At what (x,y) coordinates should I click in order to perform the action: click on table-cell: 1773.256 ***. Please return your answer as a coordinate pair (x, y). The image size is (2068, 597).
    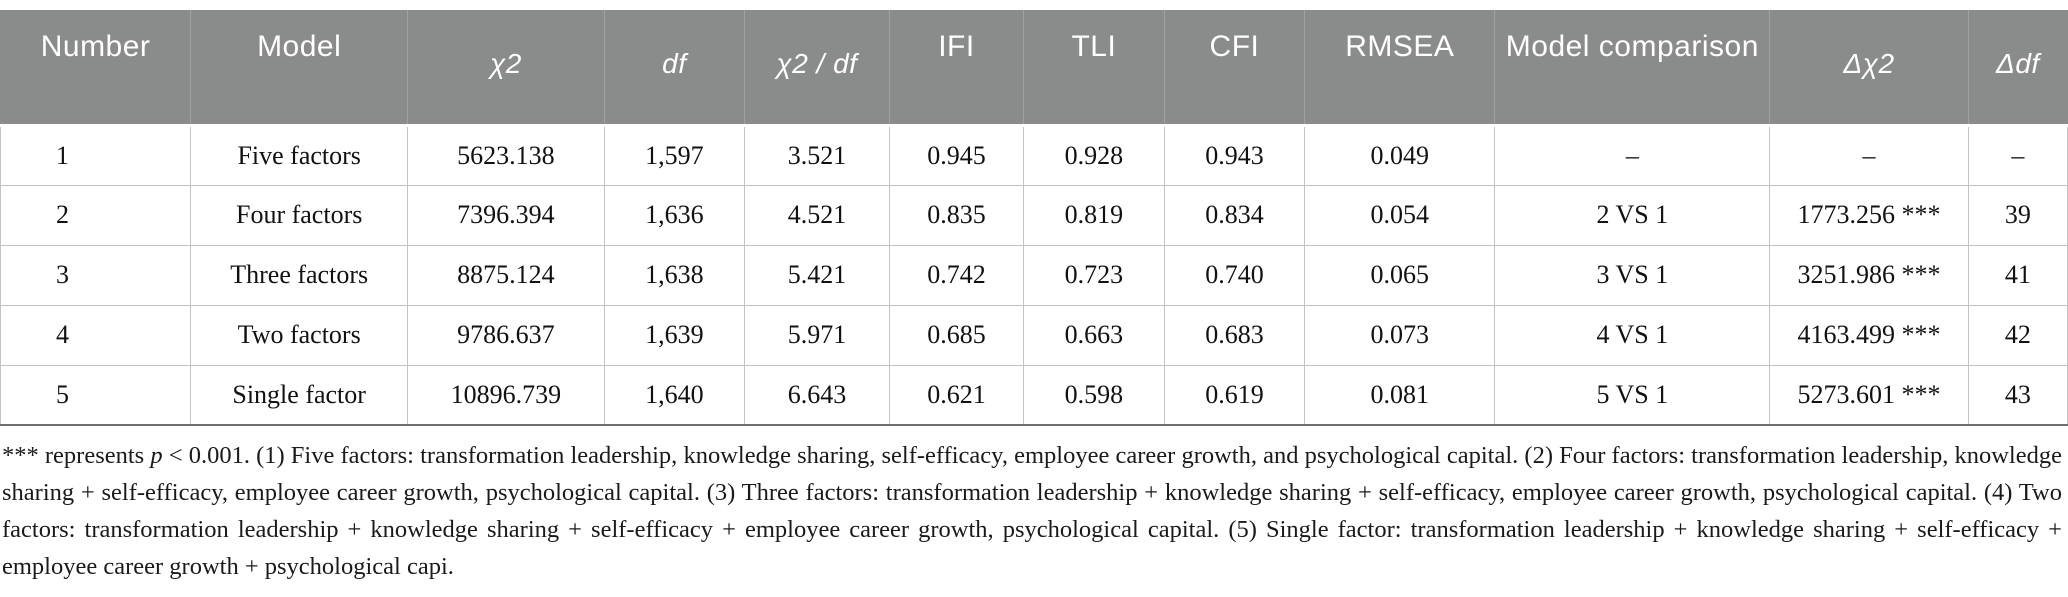
    Looking at the image, I should click on (1869, 215).